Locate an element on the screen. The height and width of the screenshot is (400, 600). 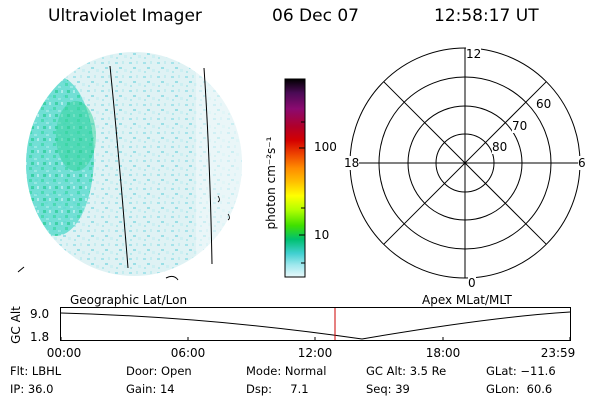
colorbar-tick-100: 100 is located at coordinates (325, 147).